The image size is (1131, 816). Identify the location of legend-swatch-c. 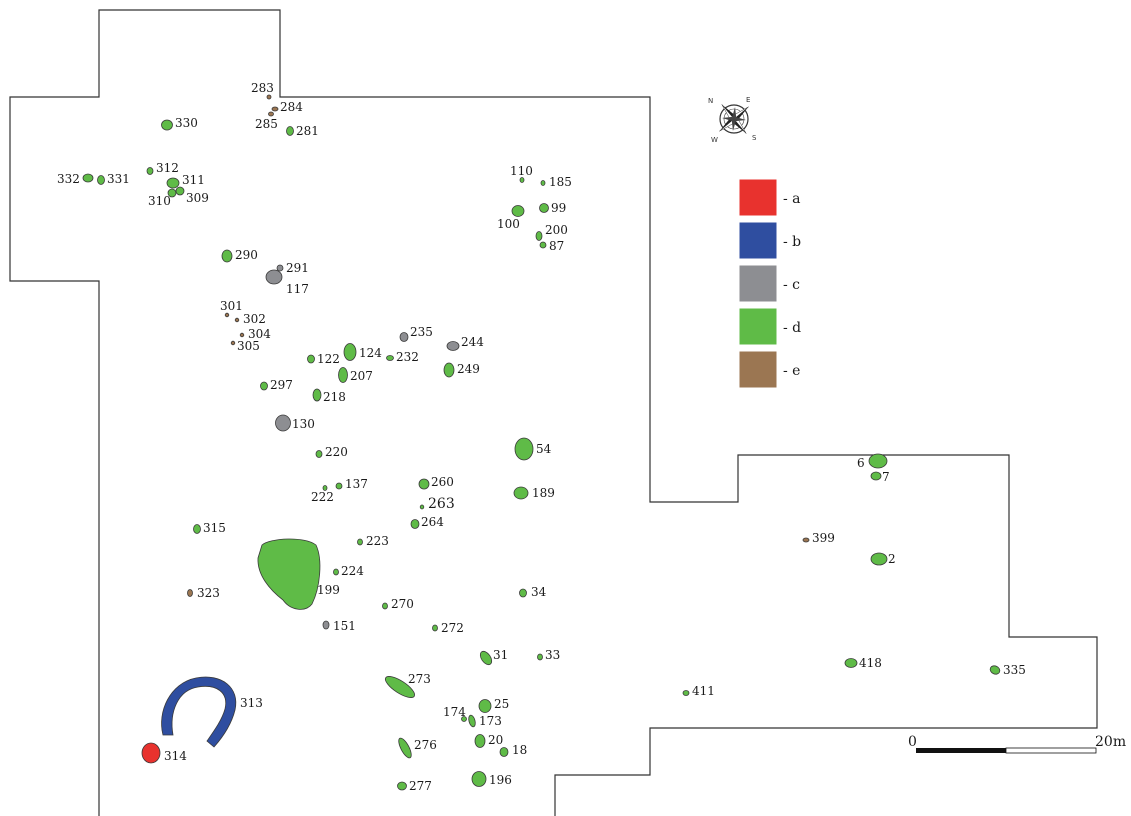
(758, 283).